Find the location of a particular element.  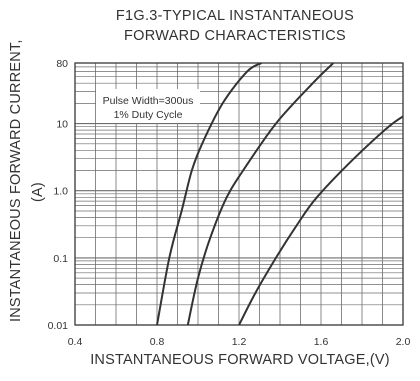

y-tick-label: 80 is located at coordinates (62, 64).